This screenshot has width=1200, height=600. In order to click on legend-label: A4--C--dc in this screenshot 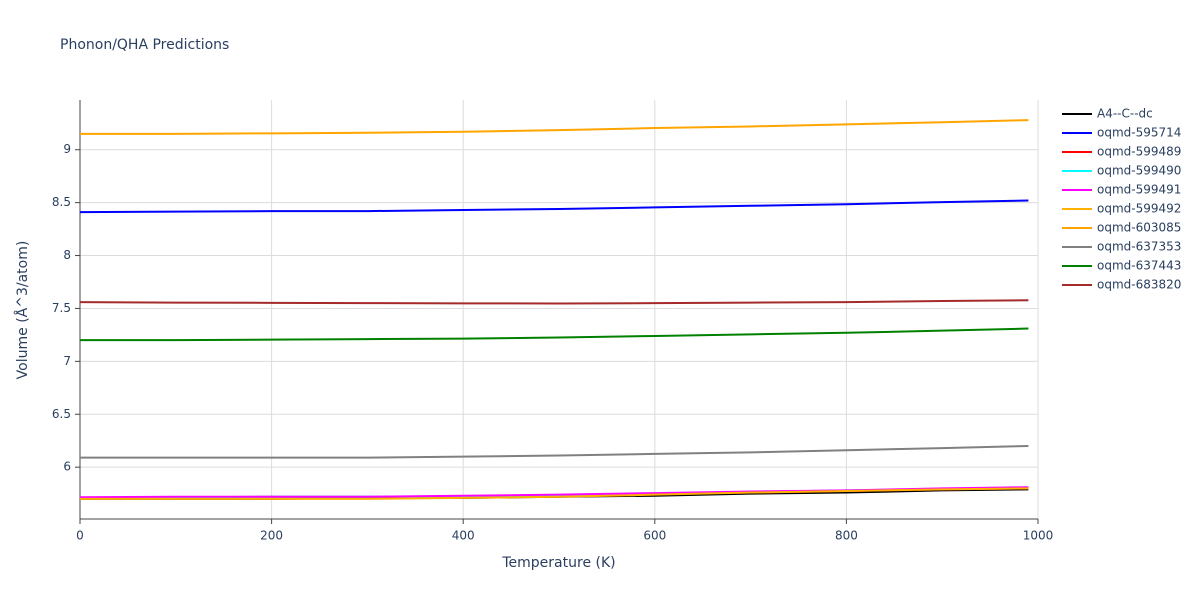, I will do `click(1125, 114)`.